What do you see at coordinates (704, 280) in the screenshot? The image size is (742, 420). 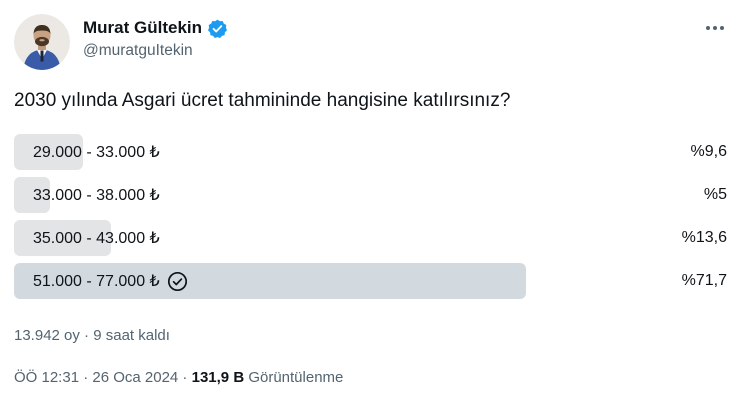 I see `poll-option-percent: %71,7` at bounding box center [704, 280].